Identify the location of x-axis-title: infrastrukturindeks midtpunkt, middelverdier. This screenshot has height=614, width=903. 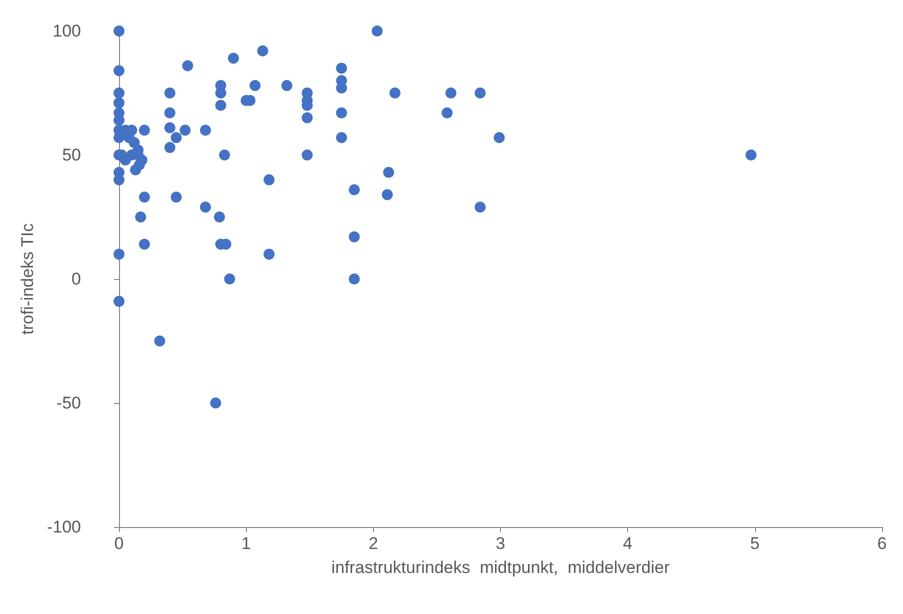
(500, 567).